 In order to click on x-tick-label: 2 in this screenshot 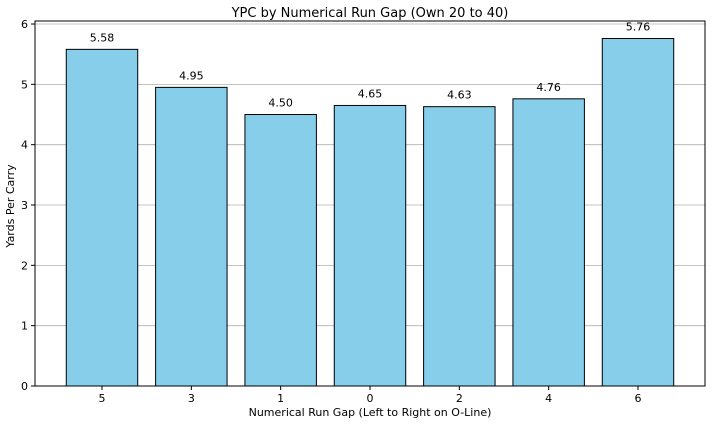, I will do `click(459, 398)`.